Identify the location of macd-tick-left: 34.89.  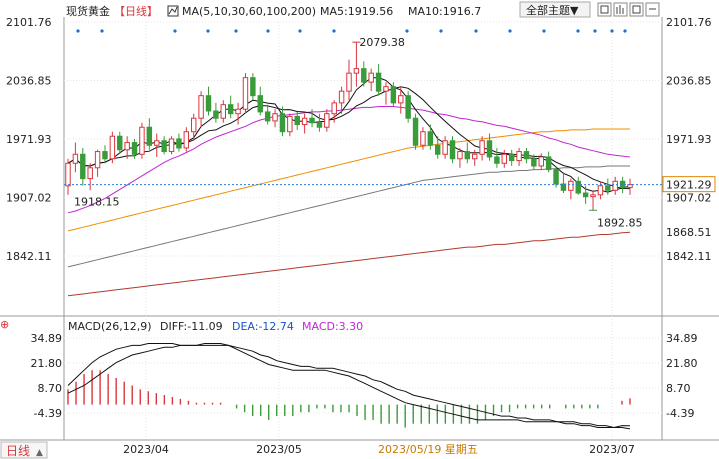
(47, 338).